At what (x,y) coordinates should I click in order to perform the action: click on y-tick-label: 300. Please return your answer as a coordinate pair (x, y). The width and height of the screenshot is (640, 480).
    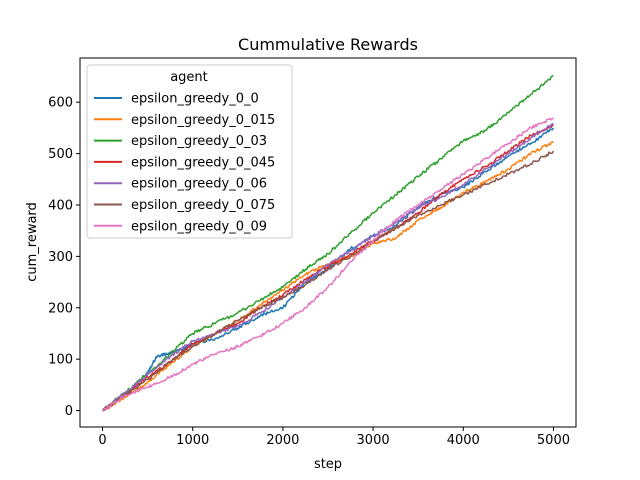
    Looking at the image, I should click on (60, 257).